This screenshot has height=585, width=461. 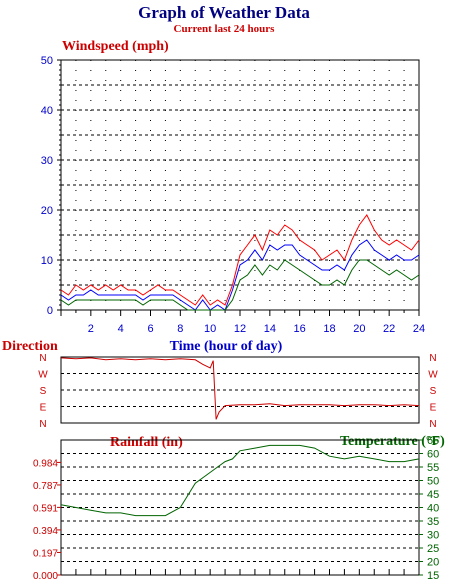 I want to click on windspeed-x-tick-label: 20, so click(x=359, y=329).